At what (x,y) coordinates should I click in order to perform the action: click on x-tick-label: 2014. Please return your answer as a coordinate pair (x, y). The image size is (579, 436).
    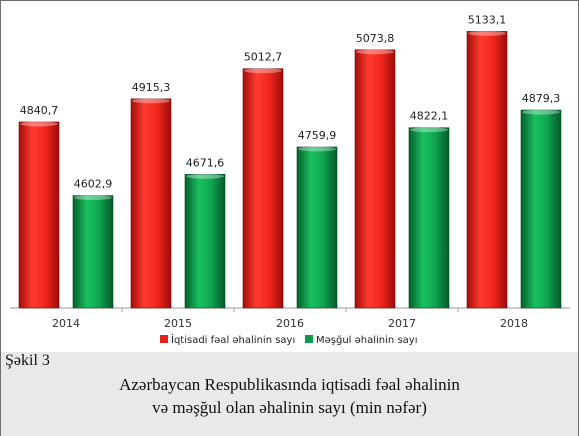
    Looking at the image, I should click on (66, 323).